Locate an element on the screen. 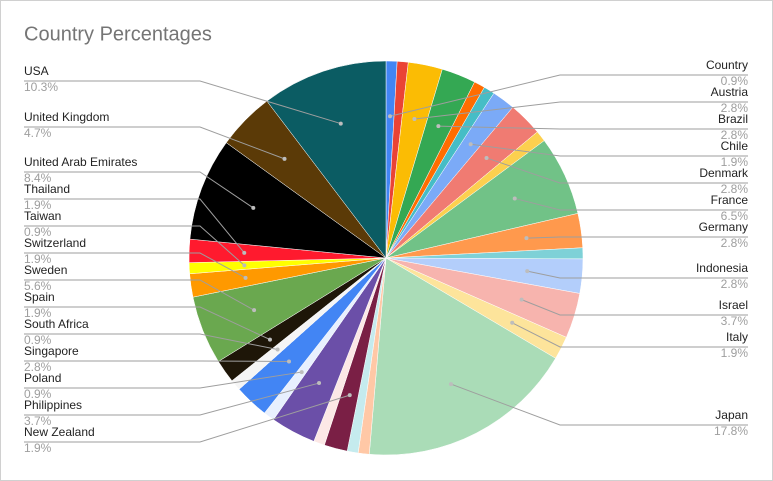 The height and width of the screenshot is (481, 773). label-name: Italy is located at coordinates (737, 337).